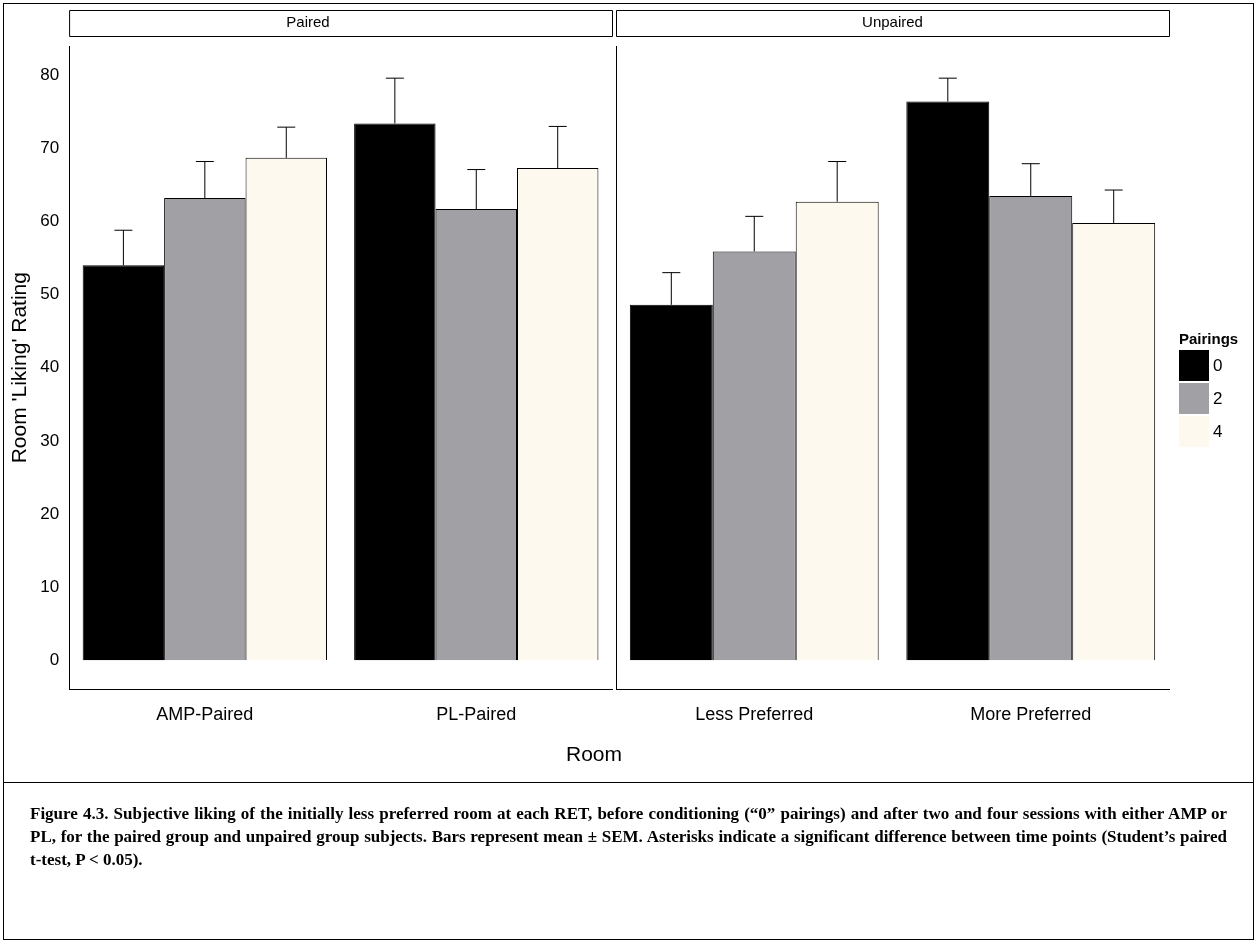 The image size is (1257, 944). What do you see at coordinates (50, 221) in the screenshot?
I see `y-tick-label: 60` at bounding box center [50, 221].